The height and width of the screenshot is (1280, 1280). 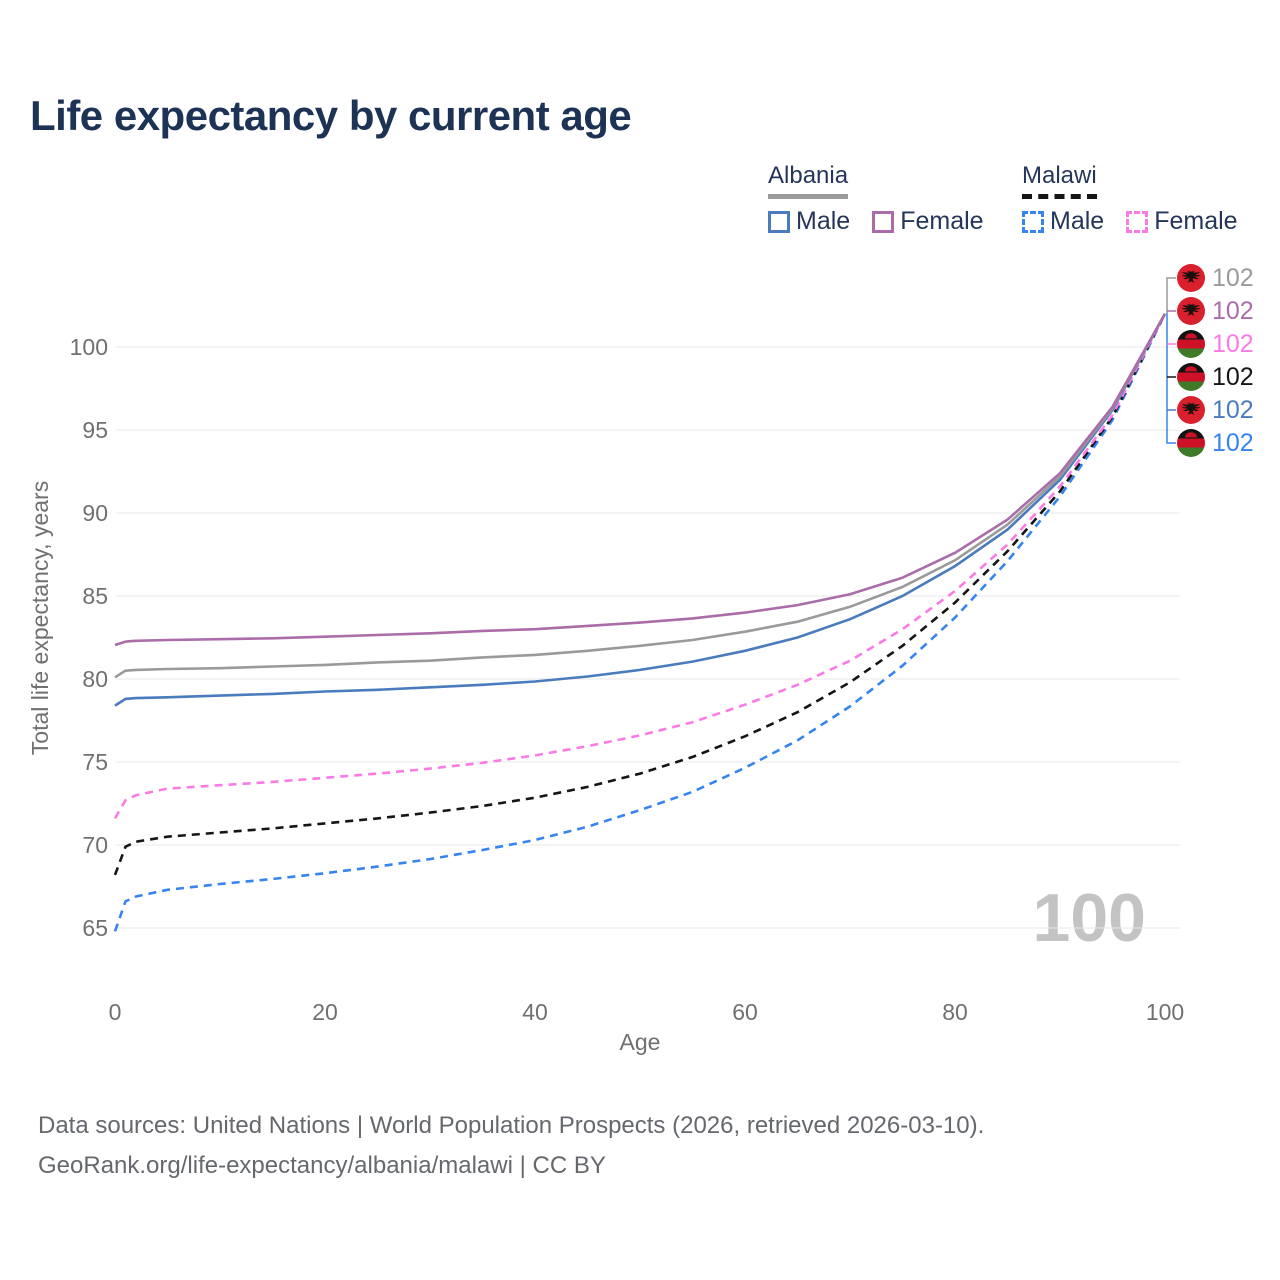 I want to click on page-title: Life expectancy by current age, so click(x=331, y=115).